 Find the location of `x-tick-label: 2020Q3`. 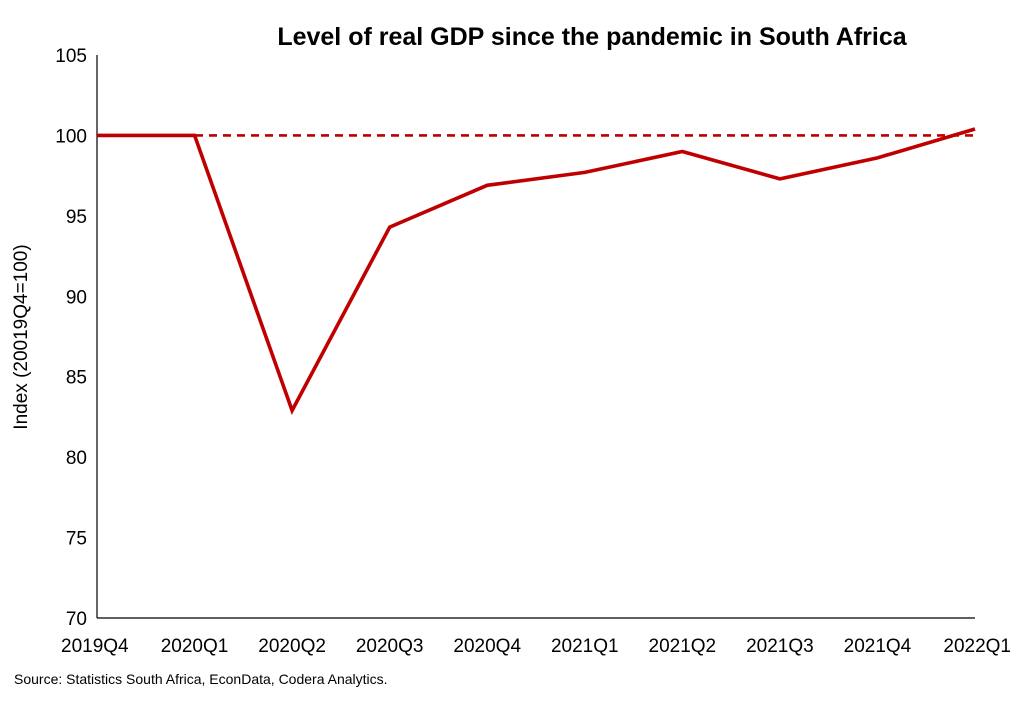

x-tick-label: 2020Q3 is located at coordinates (390, 646).